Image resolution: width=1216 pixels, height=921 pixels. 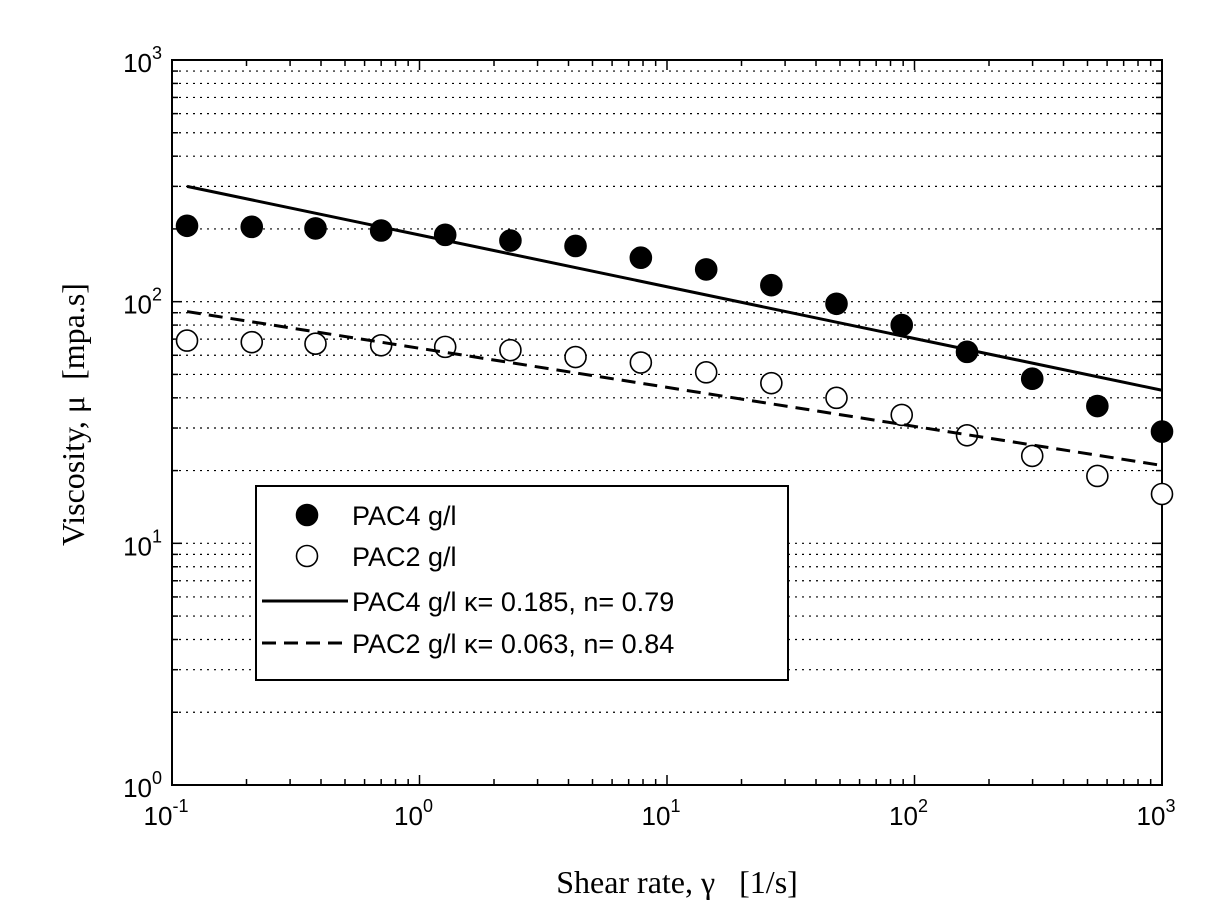 What do you see at coordinates (404, 557) in the screenshot?
I see `legend-label-pac2: PAC2 g/l` at bounding box center [404, 557].